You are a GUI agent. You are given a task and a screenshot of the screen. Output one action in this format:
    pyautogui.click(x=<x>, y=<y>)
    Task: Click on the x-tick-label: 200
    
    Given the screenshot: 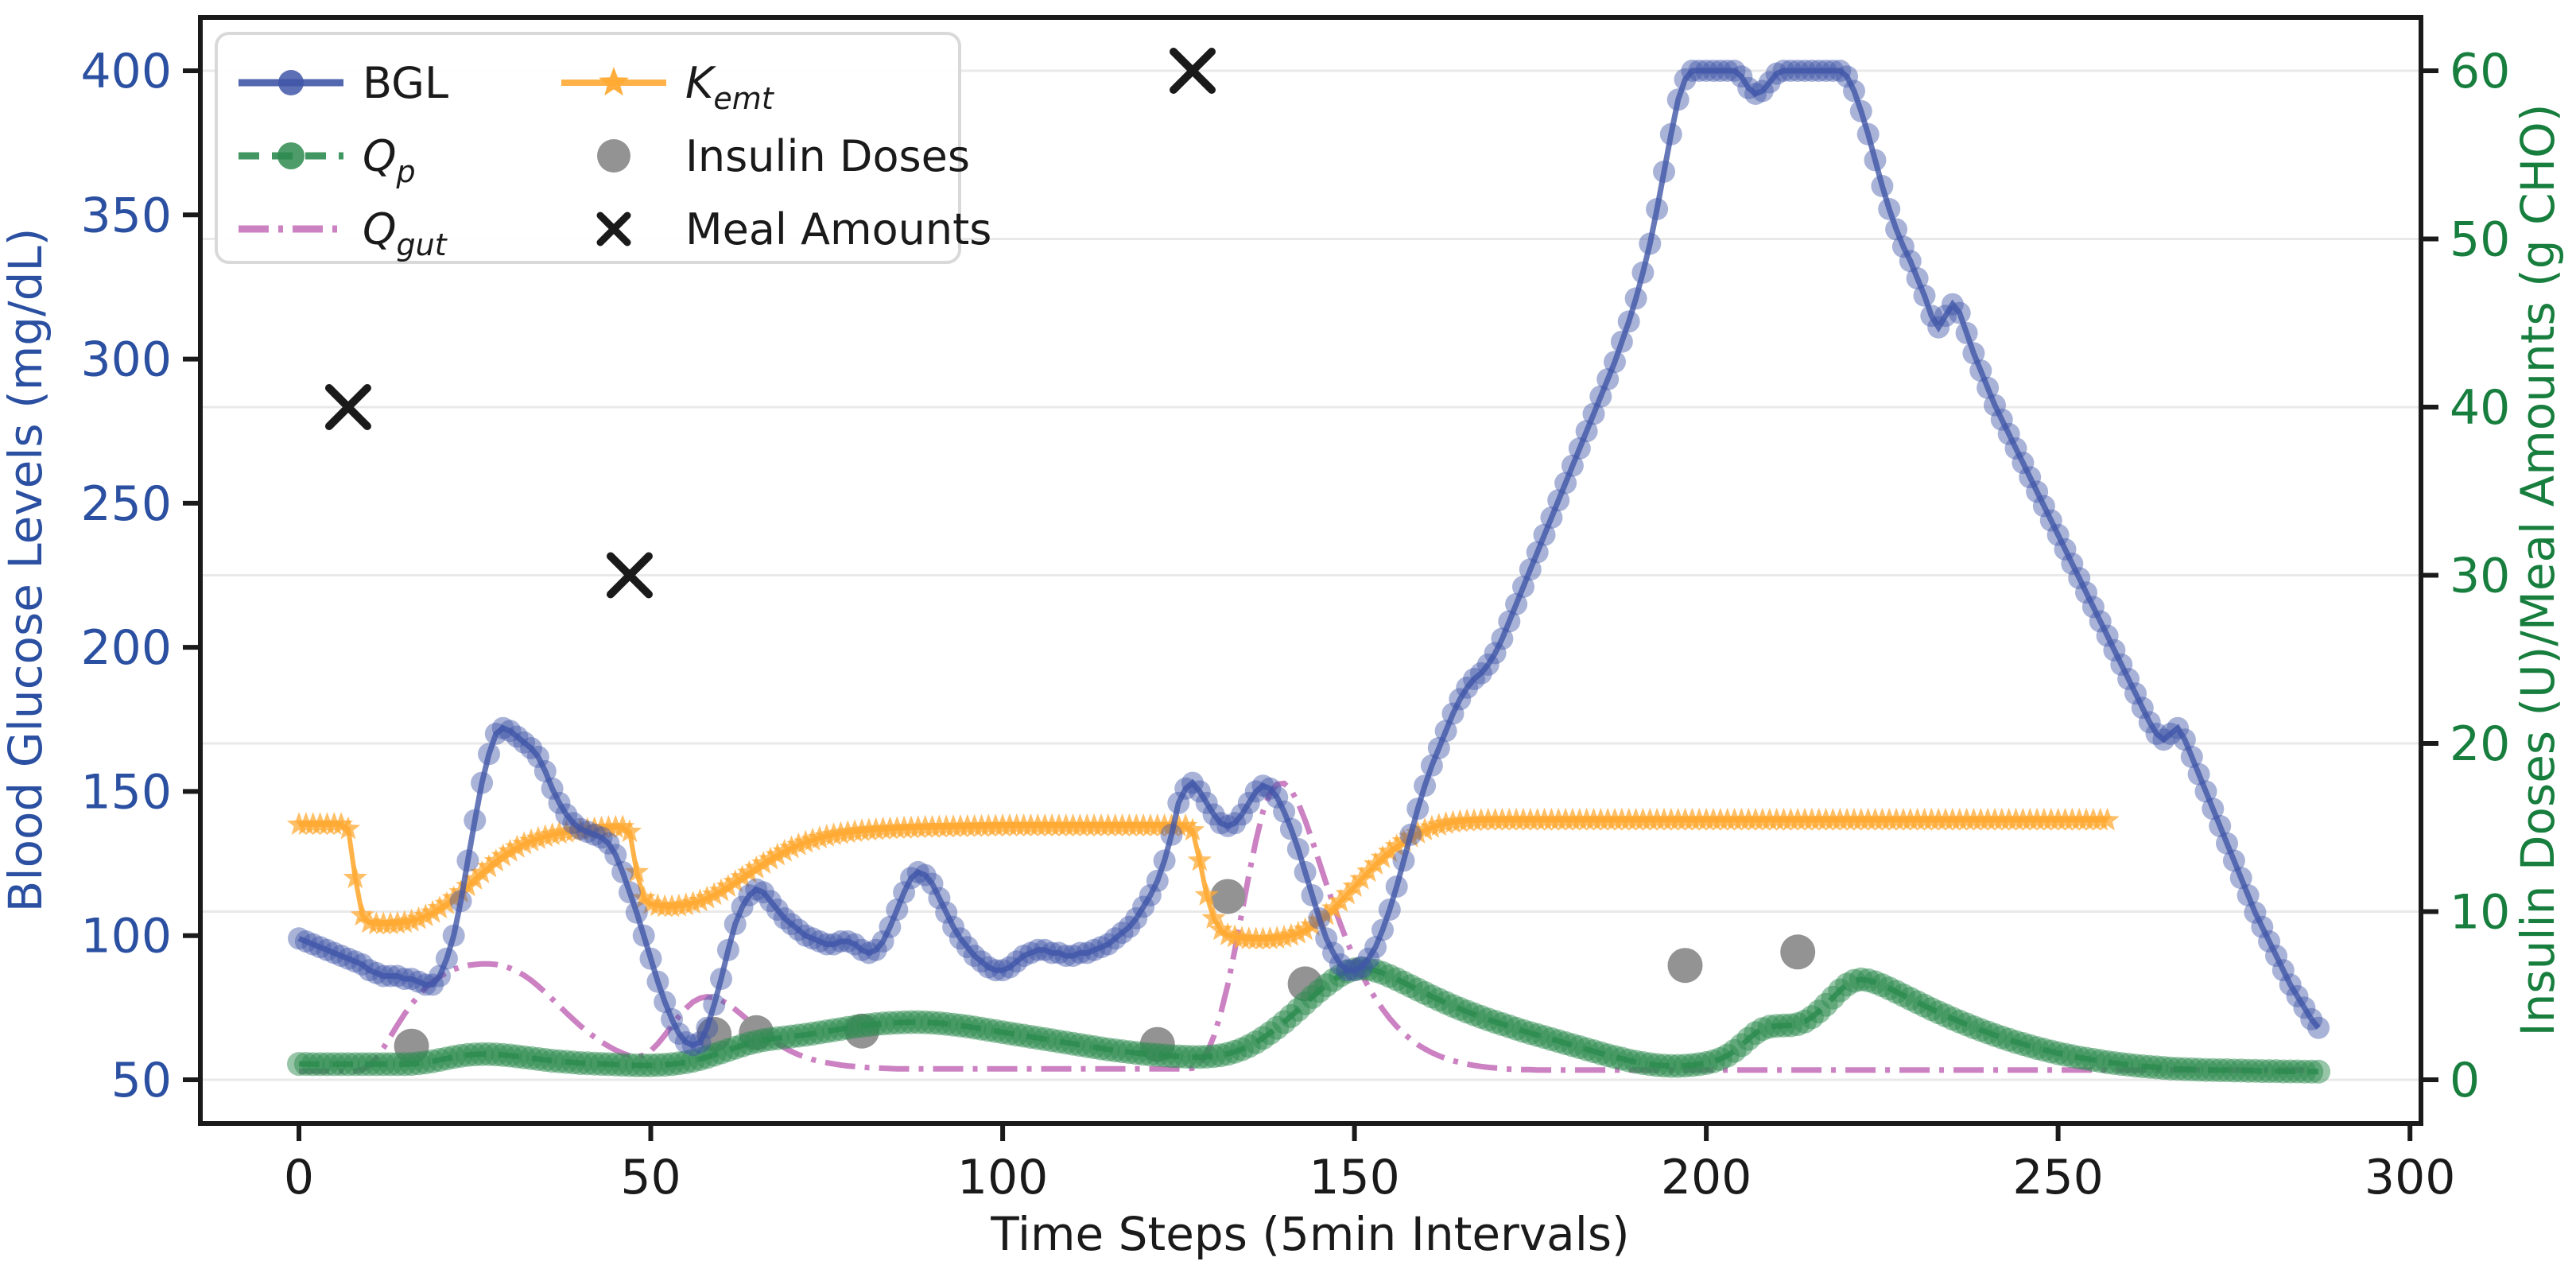 What is the action you would take?
    pyautogui.click(x=1706, y=1177)
    